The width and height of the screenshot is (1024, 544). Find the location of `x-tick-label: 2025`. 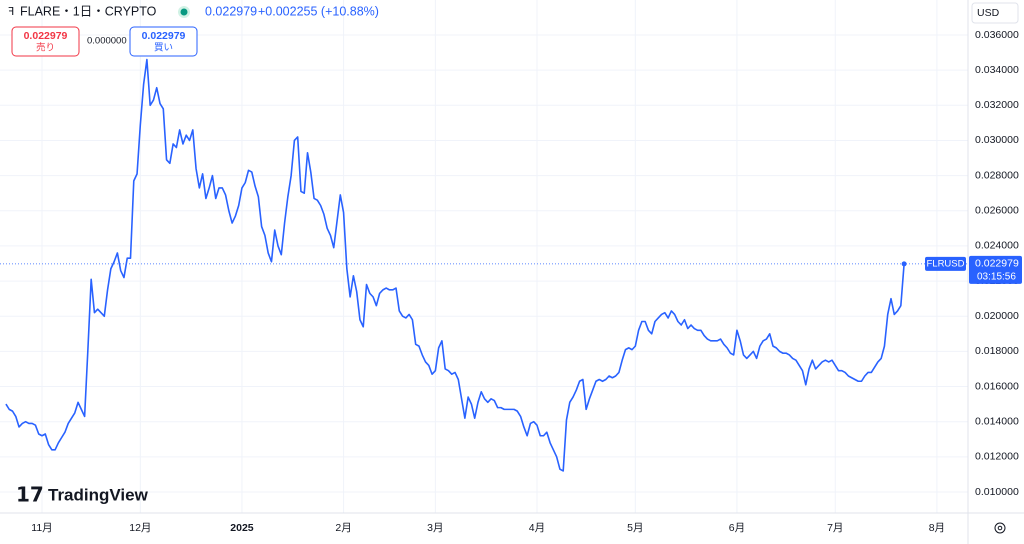

x-tick-label: 2025 is located at coordinates (242, 528).